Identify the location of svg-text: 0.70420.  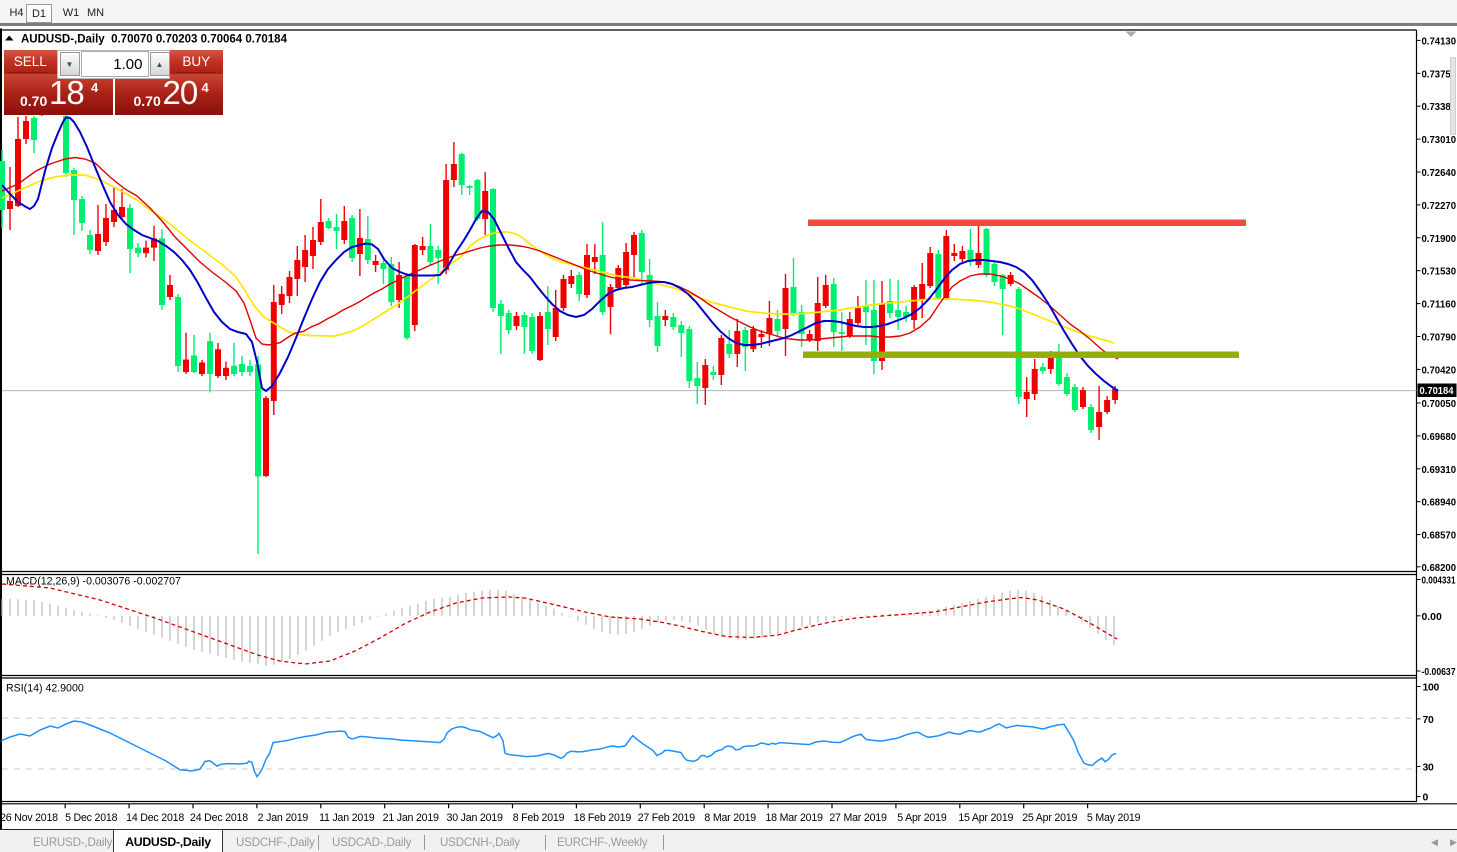
(1439, 370).